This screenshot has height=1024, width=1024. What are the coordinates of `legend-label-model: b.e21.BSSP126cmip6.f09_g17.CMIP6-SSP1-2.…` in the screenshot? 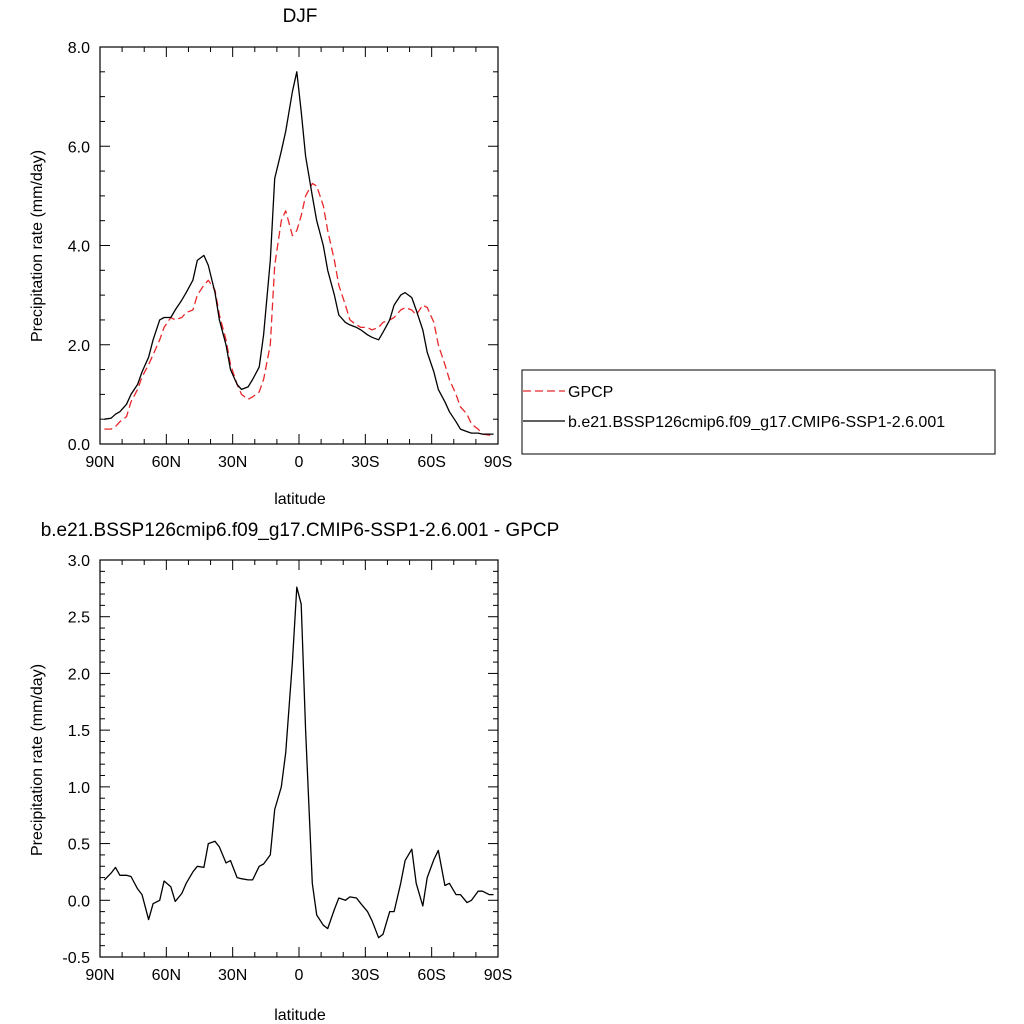 It's located at (756, 422).